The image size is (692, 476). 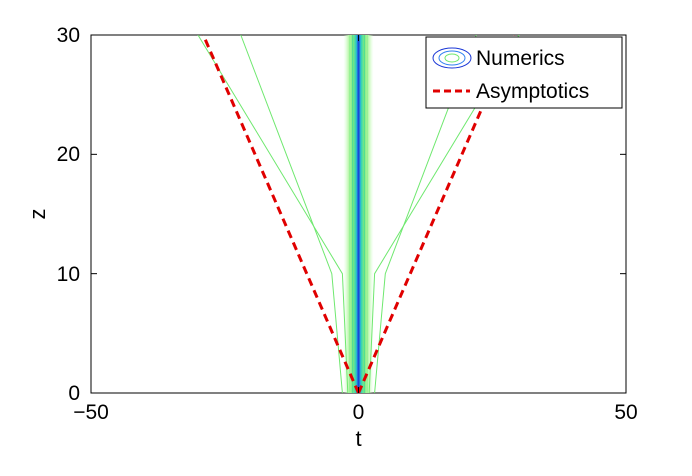 I want to click on numerics-central-band, so click(x=358, y=214).